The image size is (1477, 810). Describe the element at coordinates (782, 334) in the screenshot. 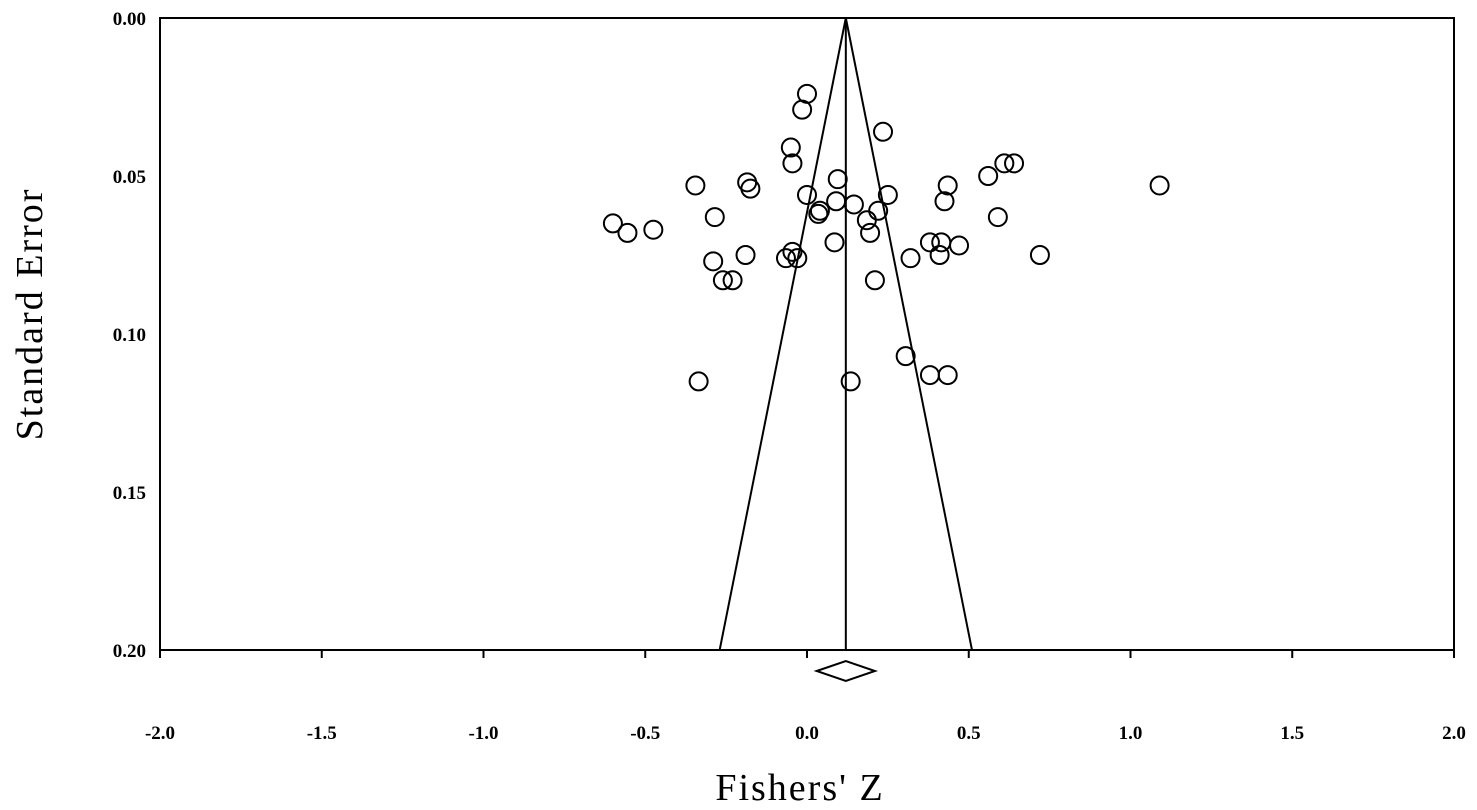

I see `funnel-left-line` at that location.